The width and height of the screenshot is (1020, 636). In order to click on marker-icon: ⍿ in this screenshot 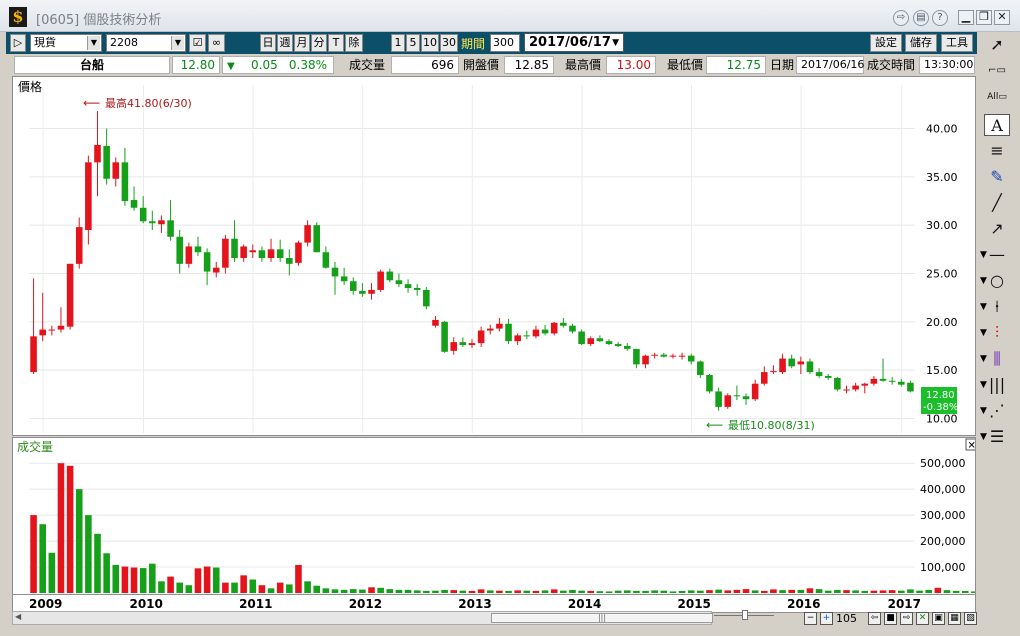, I will do `click(997, 306)`.